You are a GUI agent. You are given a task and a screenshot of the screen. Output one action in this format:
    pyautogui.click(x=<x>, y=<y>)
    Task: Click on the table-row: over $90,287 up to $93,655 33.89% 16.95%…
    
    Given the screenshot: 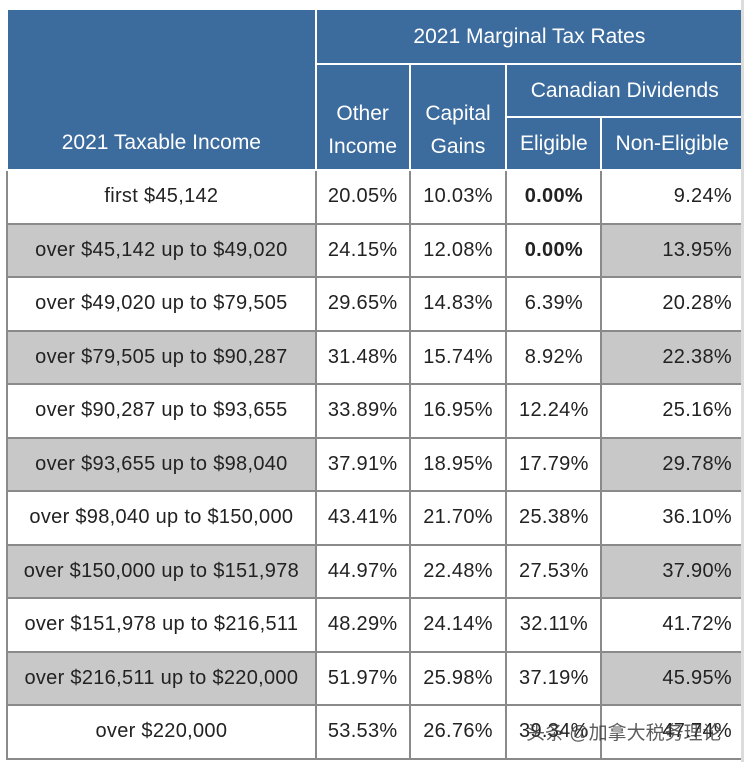 What is the action you would take?
    pyautogui.click(x=375, y=411)
    